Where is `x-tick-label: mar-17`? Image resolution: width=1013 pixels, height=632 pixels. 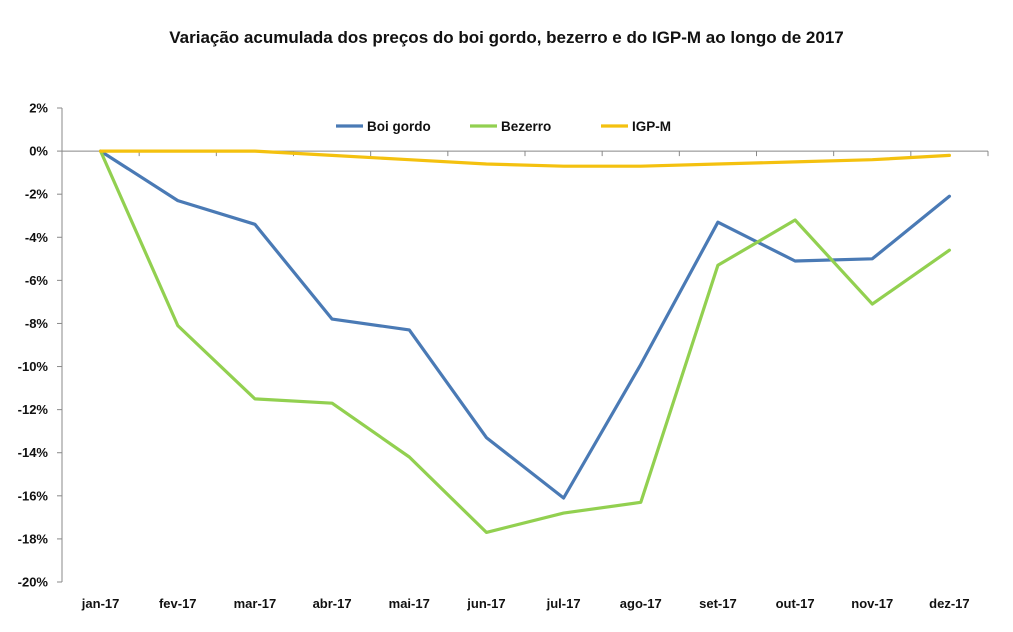 x-tick-label: mar-17 is located at coordinates (255, 603).